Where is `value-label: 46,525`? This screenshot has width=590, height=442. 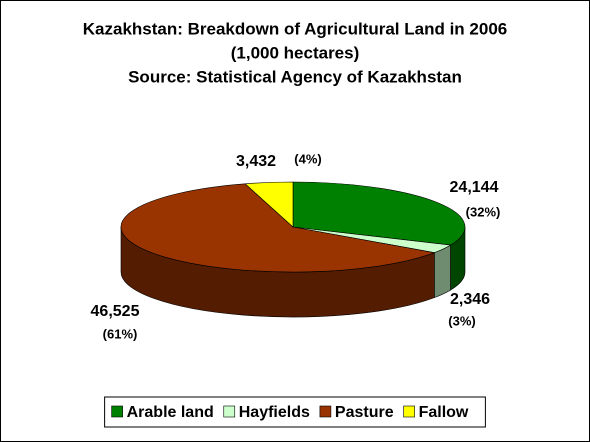
value-label: 46,525 is located at coordinates (115, 311).